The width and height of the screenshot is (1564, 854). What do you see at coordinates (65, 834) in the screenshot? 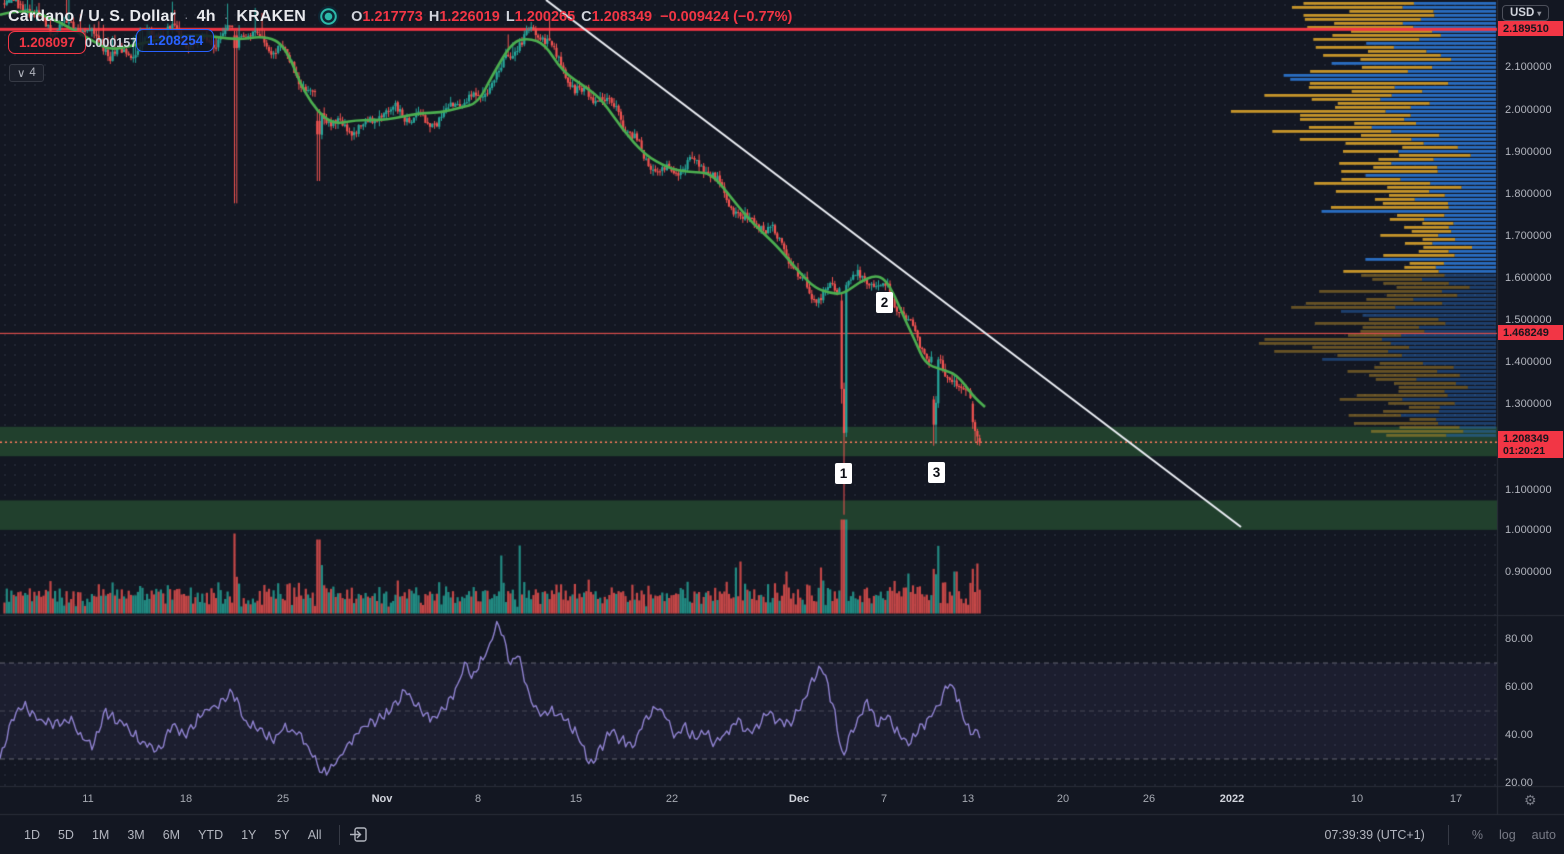
I see `range-button: 5D` at bounding box center [65, 834].